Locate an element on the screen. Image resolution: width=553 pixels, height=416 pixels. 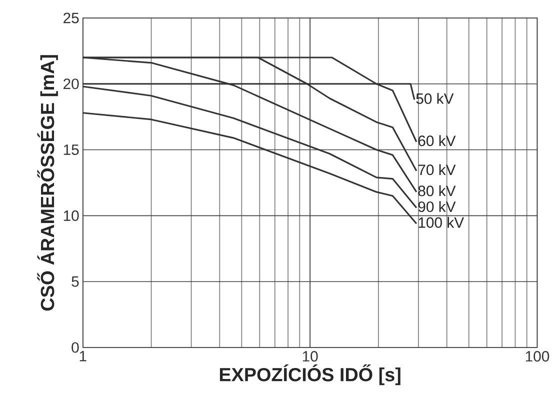
y-axis-title: CSŐ ÁRAMERŐSSÉGE [mA] is located at coordinates (47, 182).